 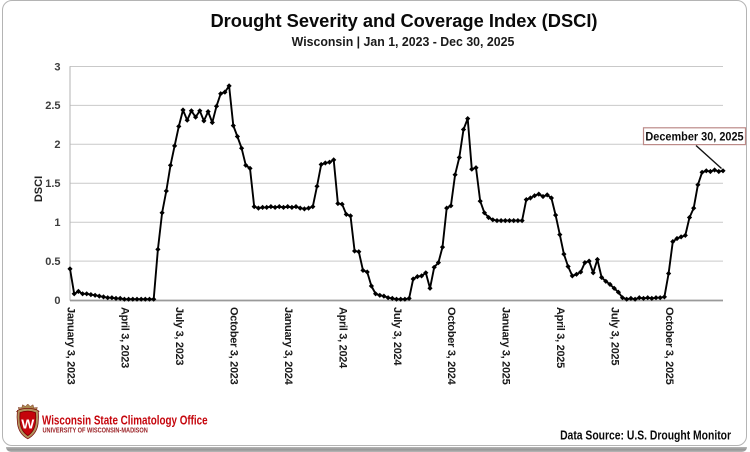 What do you see at coordinates (645, 436) in the screenshot?
I see `svg-text:Data Source: U.S. Drought Moni: Data Source: U.S. Drought Monitor` at bounding box center [645, 436].